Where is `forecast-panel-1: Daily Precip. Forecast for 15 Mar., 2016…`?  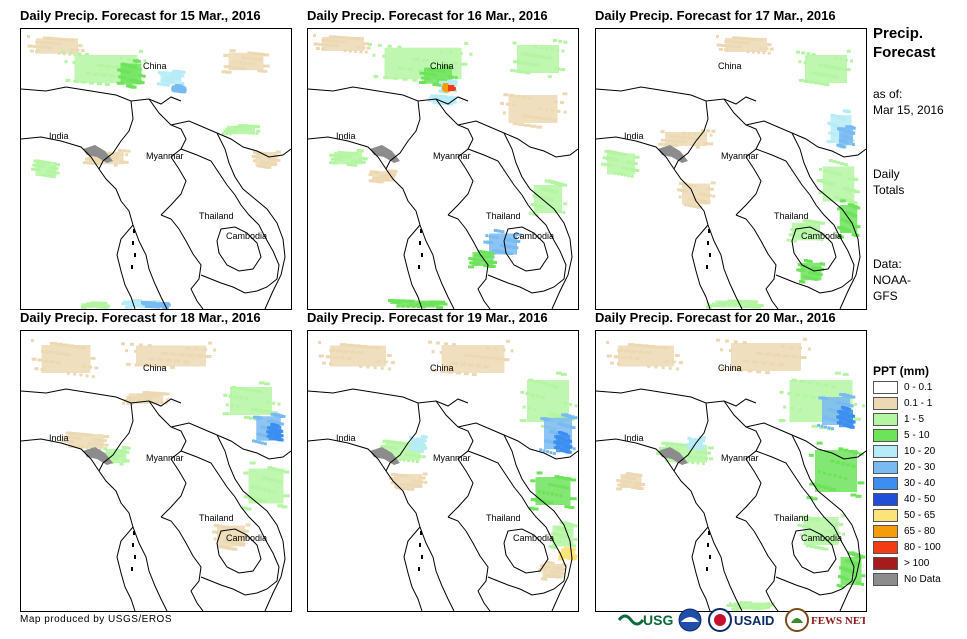 forecast-panel-1: Daily Precip. Forecast for 15 Mar., 2016… is located at coordinates (165, 158).